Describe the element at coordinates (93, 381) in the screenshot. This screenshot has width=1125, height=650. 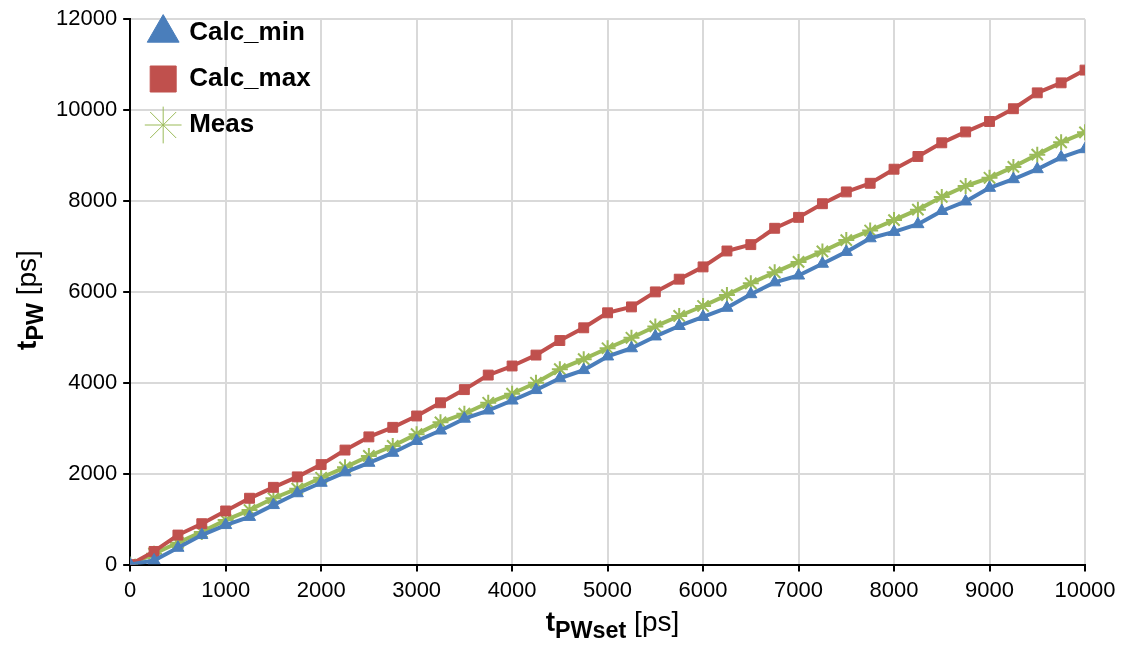
I see `y-tick-label: 4000` at that location.